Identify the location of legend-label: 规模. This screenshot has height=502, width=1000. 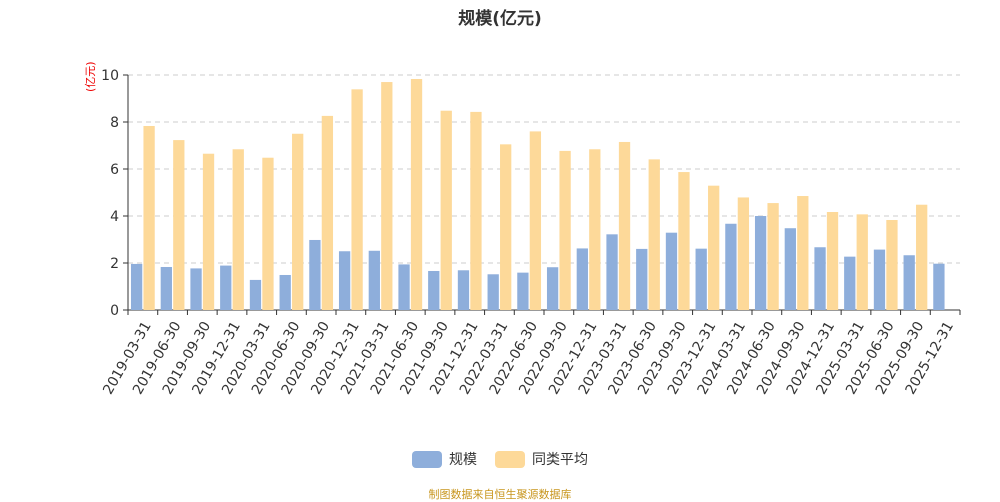
(463, 460).